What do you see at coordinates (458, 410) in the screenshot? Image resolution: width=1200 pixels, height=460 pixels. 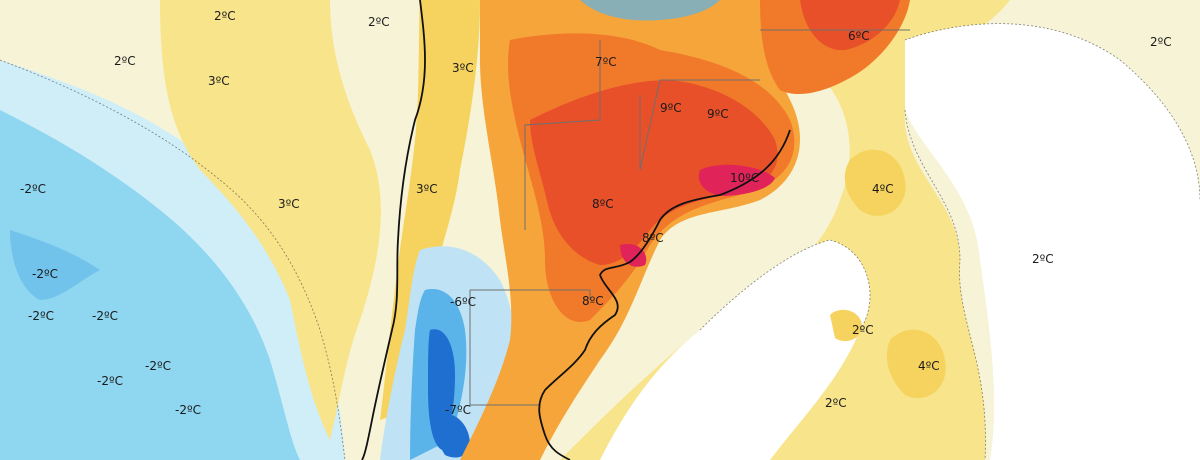 I see `temp-label: -7ºC` at bounding box center [458, 410].